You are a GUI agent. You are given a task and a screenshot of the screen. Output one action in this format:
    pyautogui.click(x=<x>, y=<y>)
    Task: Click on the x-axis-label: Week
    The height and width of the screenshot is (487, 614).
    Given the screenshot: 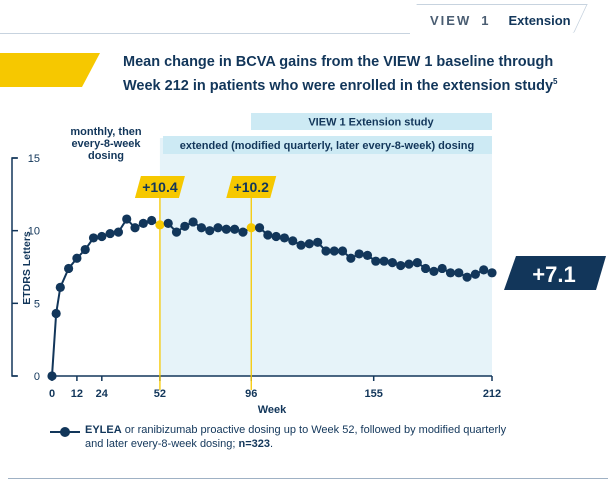 What is the action you would take?
    pyautogui.click(x=272, y=410)
    